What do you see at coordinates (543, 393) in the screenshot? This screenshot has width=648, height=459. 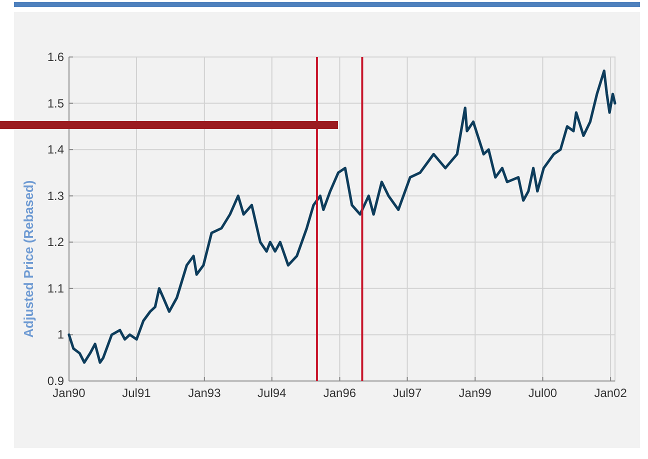 I see `x-tick-label: Jul00` at bounding box center [543, 393].